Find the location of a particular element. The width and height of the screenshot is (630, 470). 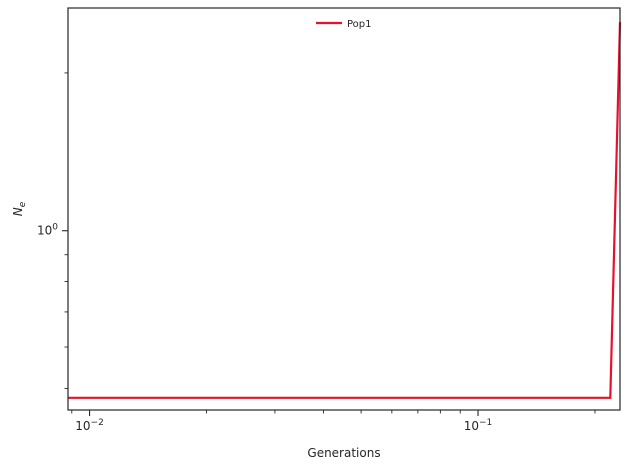

x-tick-label-exp: −1 is located at coordinates (485, 423).